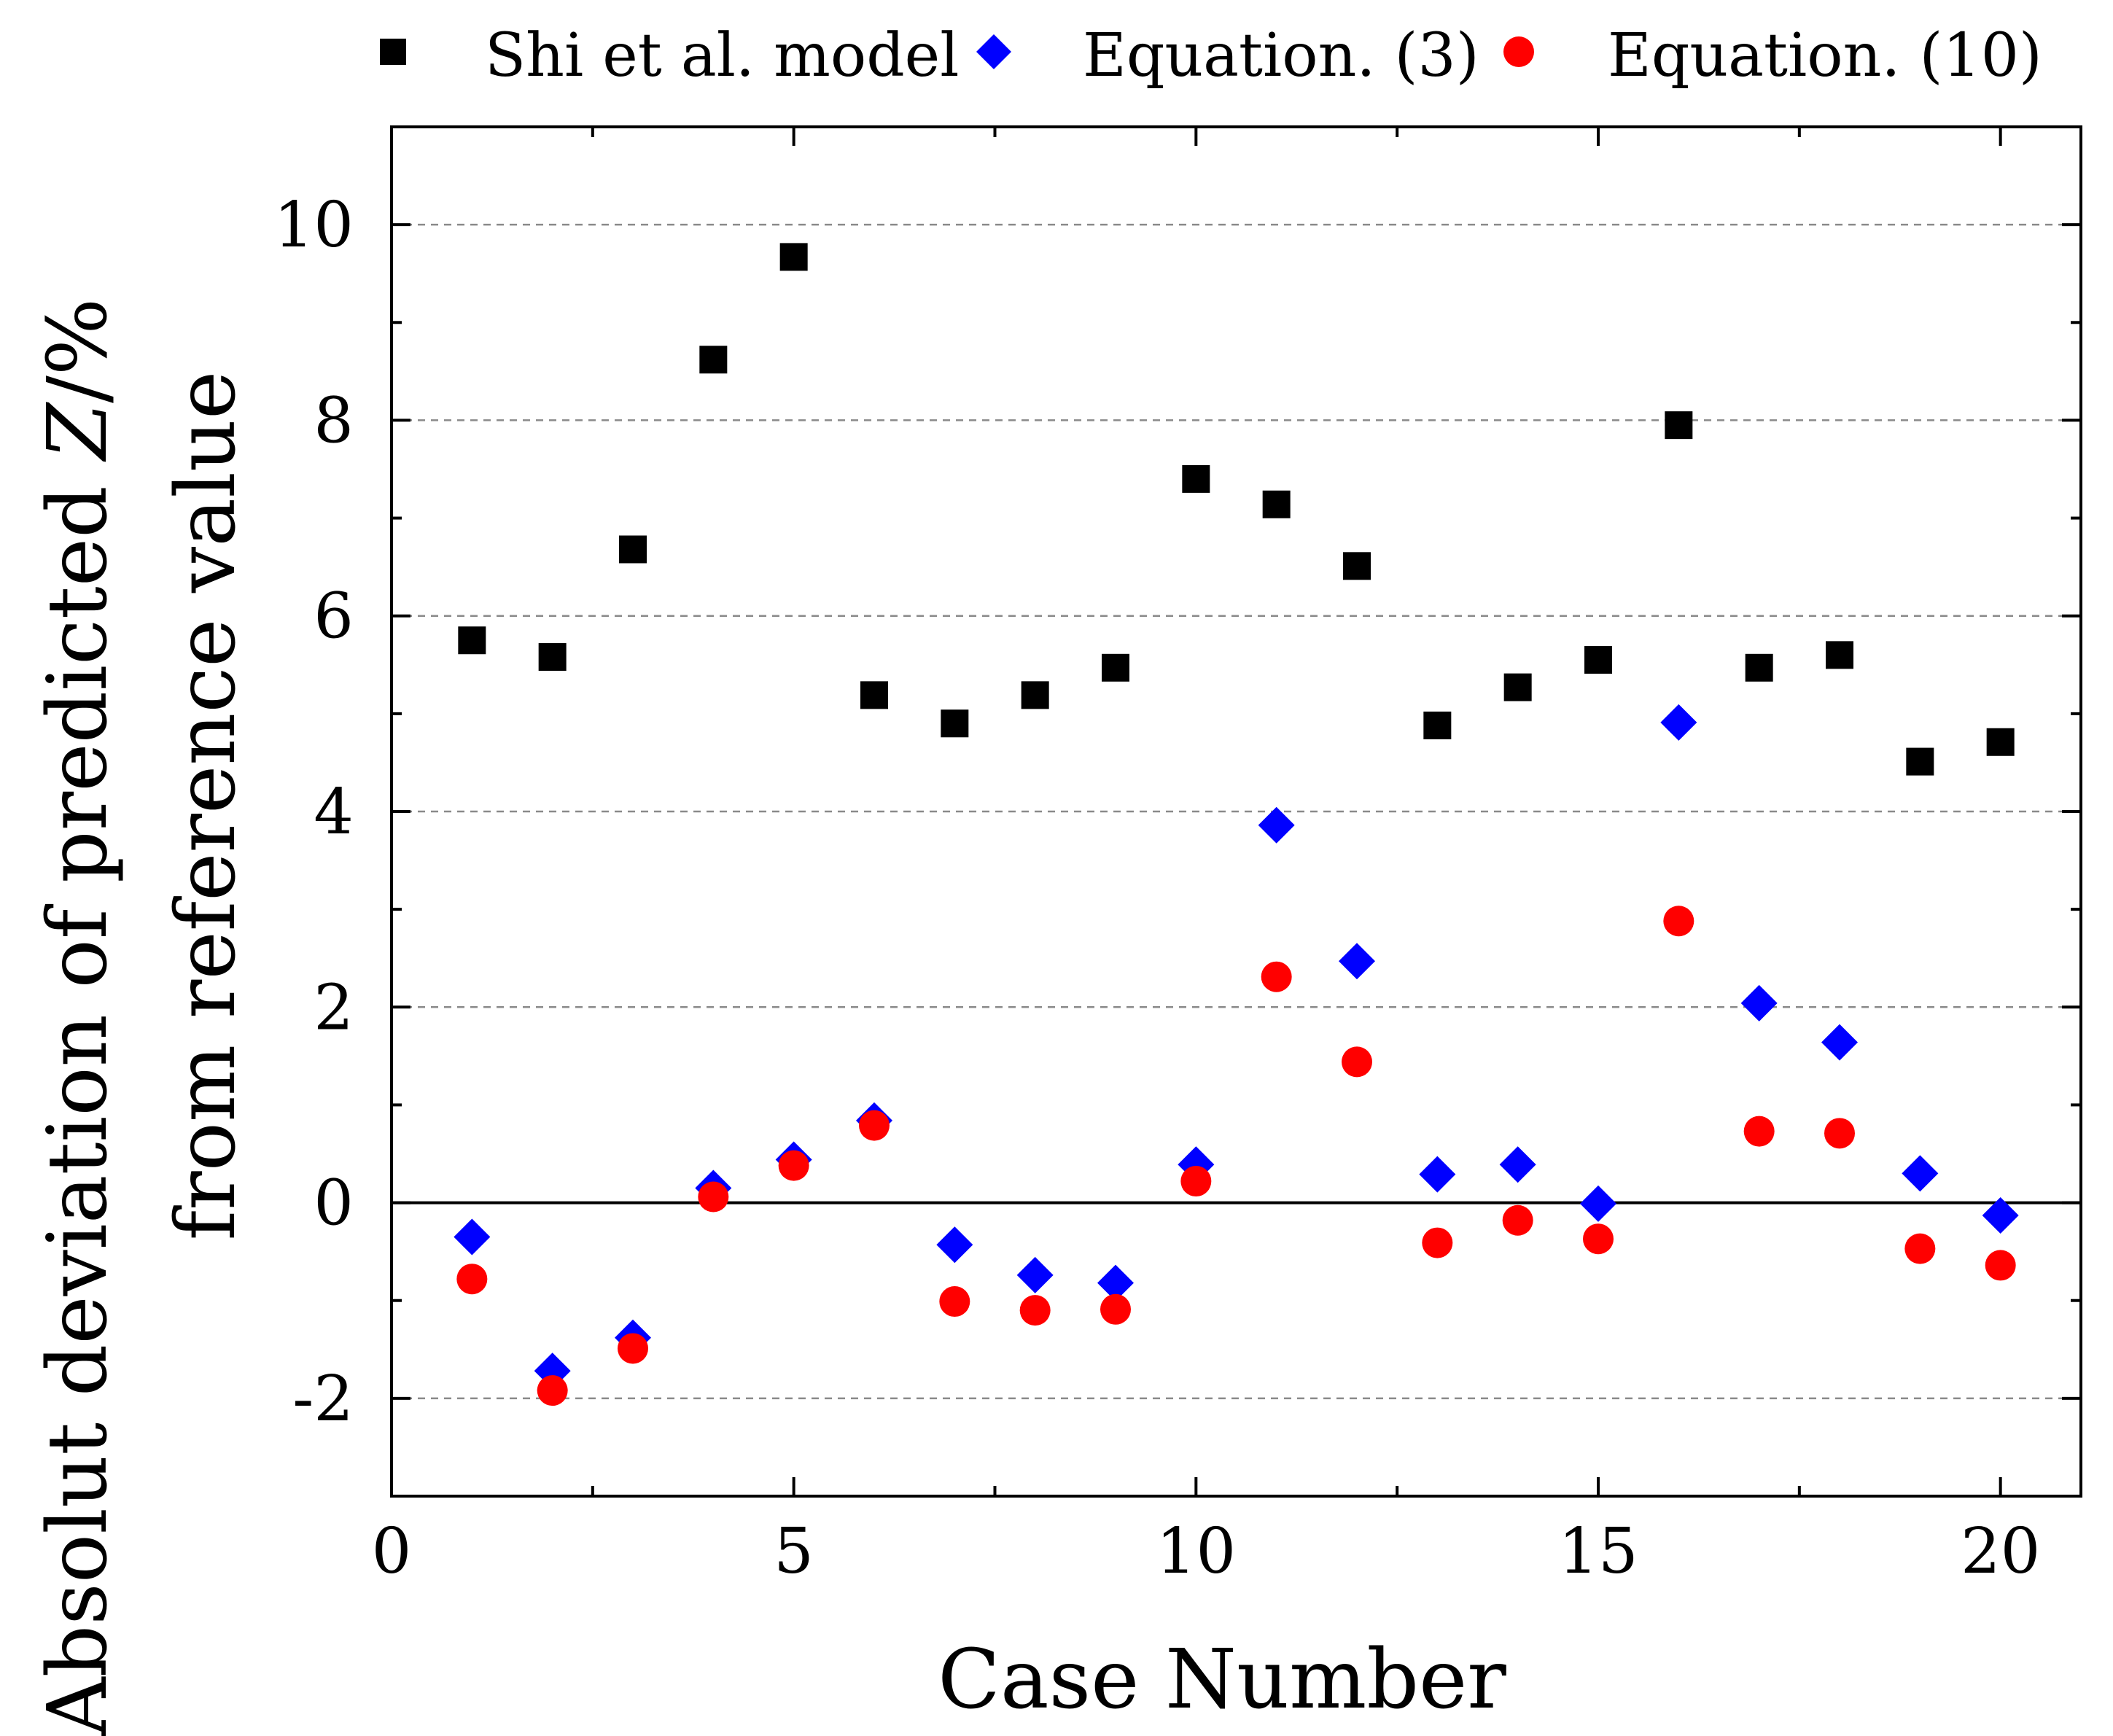 This screenshot has width=2113, height=1736. I want to click on y-tick-labels: -2 0 2 4 6 8 10, so click(314, 813).